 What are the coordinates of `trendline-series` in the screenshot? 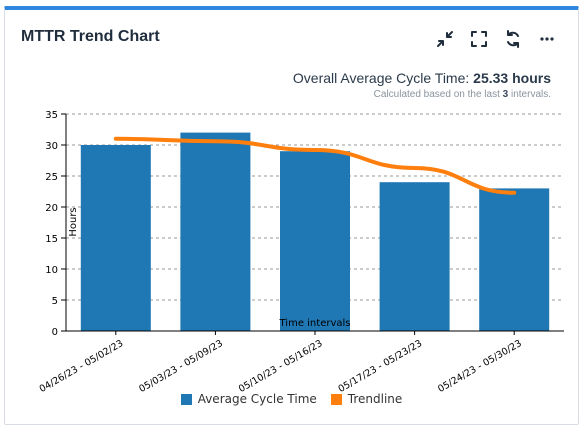 It's located at (315, 165).